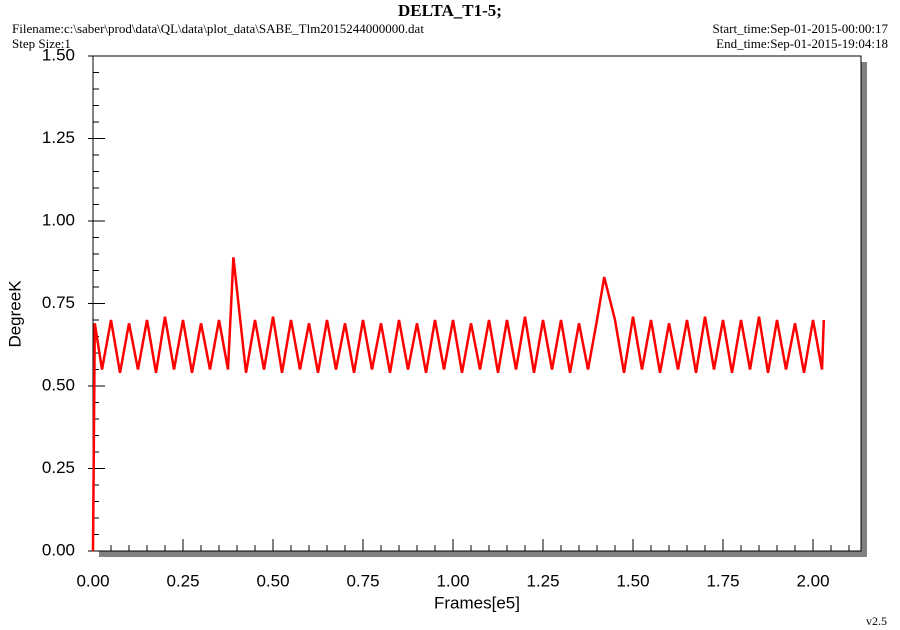  What do you see at coordinates (58, 137) in the screenshot?
I see `y-tick-label: 1.25` at bounding box center [58, 137].